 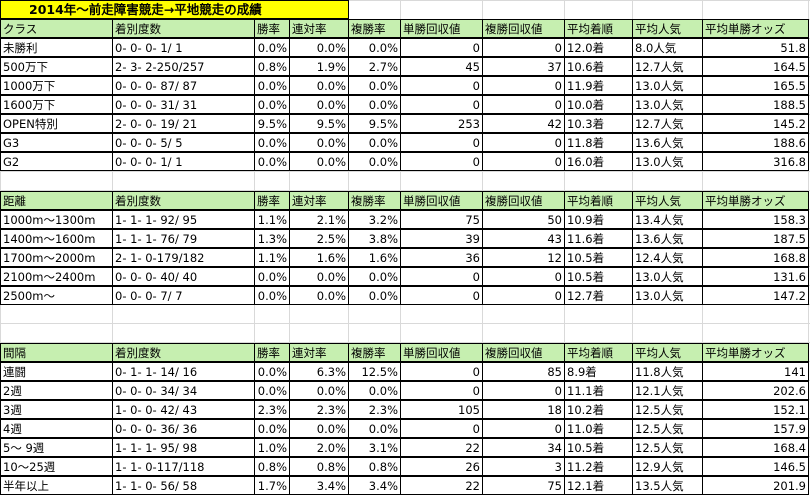 What do you see at coordinates (183, 257) in the screenshot?
I see `data-cell: 2- 1- 0-179/182` at bounding box center [183, 257].